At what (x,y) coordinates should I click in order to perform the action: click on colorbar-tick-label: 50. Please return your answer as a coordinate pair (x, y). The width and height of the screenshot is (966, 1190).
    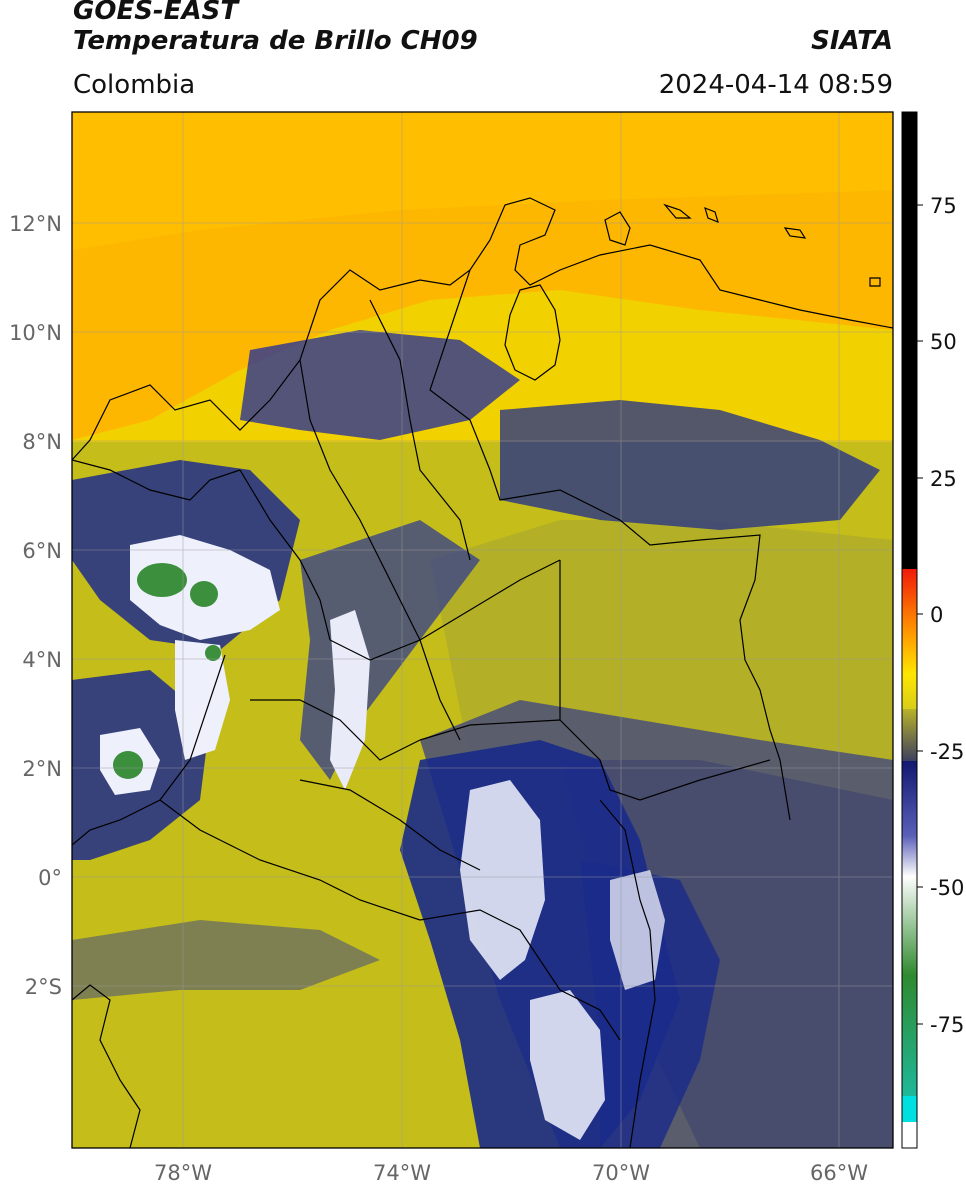
    Looking at the image, I should click on (943, 342).